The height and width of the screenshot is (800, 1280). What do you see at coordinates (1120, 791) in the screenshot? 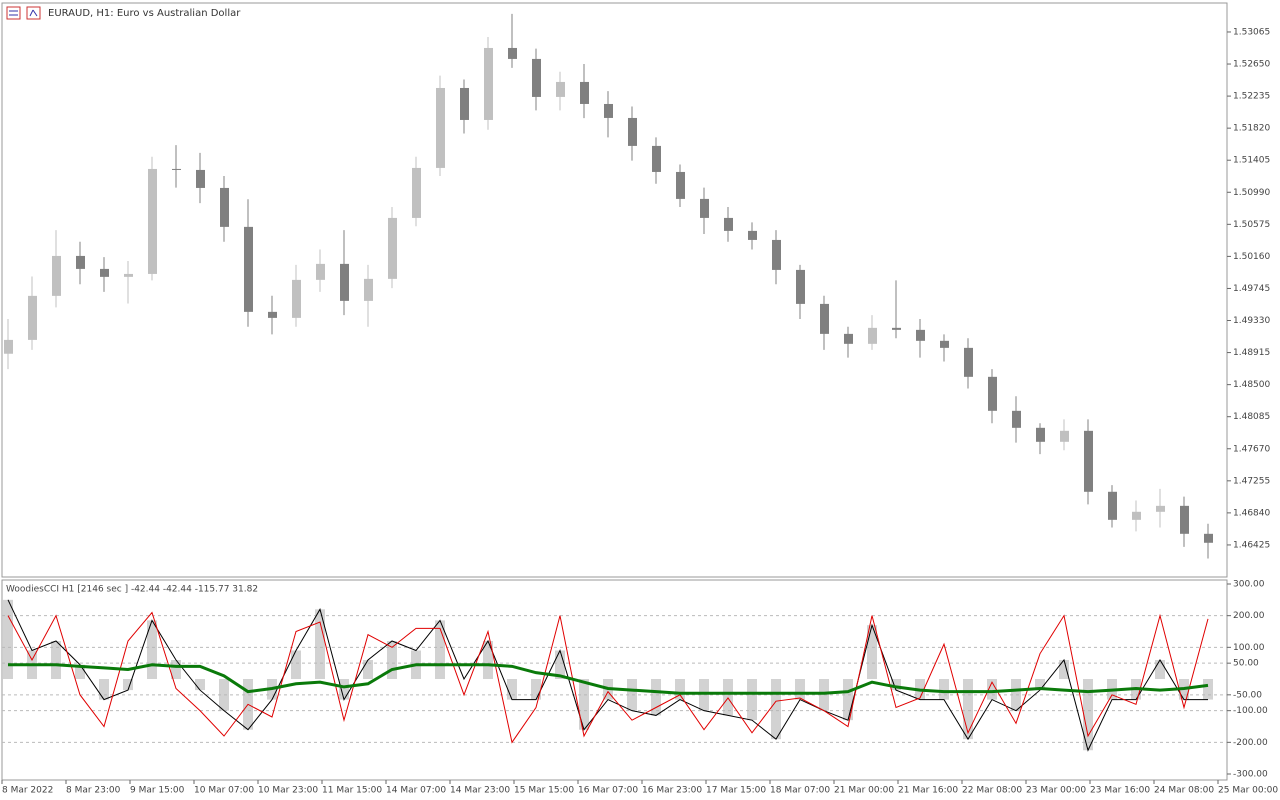
I see `x-tick-label: 23 Mar 16:00` at bounding box center [1120, 791].